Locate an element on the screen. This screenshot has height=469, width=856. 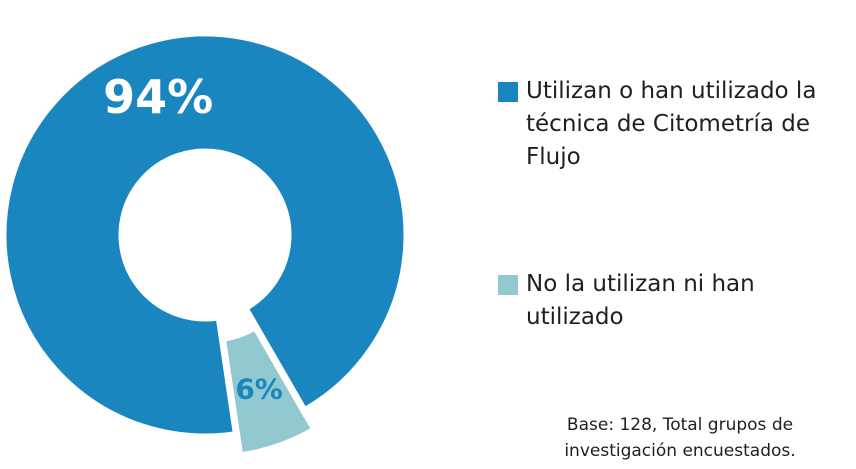
legend-label: No la utilizan ni han utilizado is located at coordinates (640, 300).